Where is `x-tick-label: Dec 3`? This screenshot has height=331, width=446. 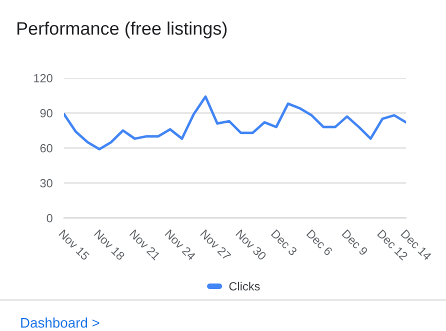
x-tick-label: Dec 3 is located at coordinates (284, 242).